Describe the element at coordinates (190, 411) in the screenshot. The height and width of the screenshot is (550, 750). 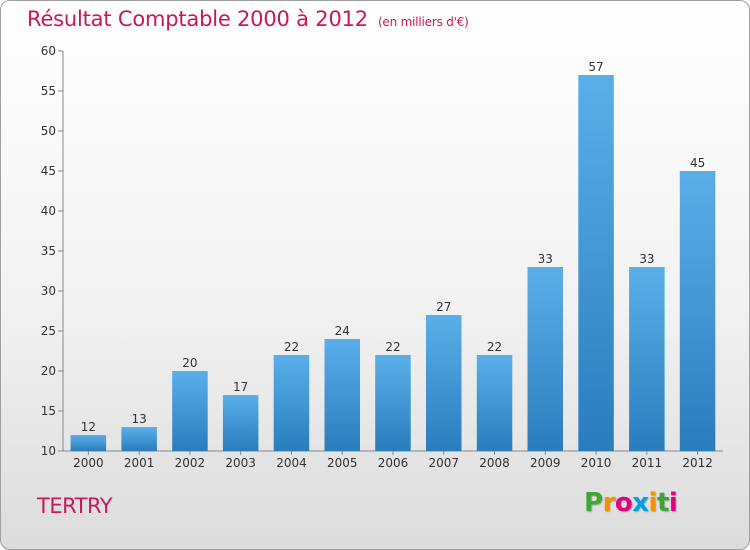
I see `bar-2002` at that location.